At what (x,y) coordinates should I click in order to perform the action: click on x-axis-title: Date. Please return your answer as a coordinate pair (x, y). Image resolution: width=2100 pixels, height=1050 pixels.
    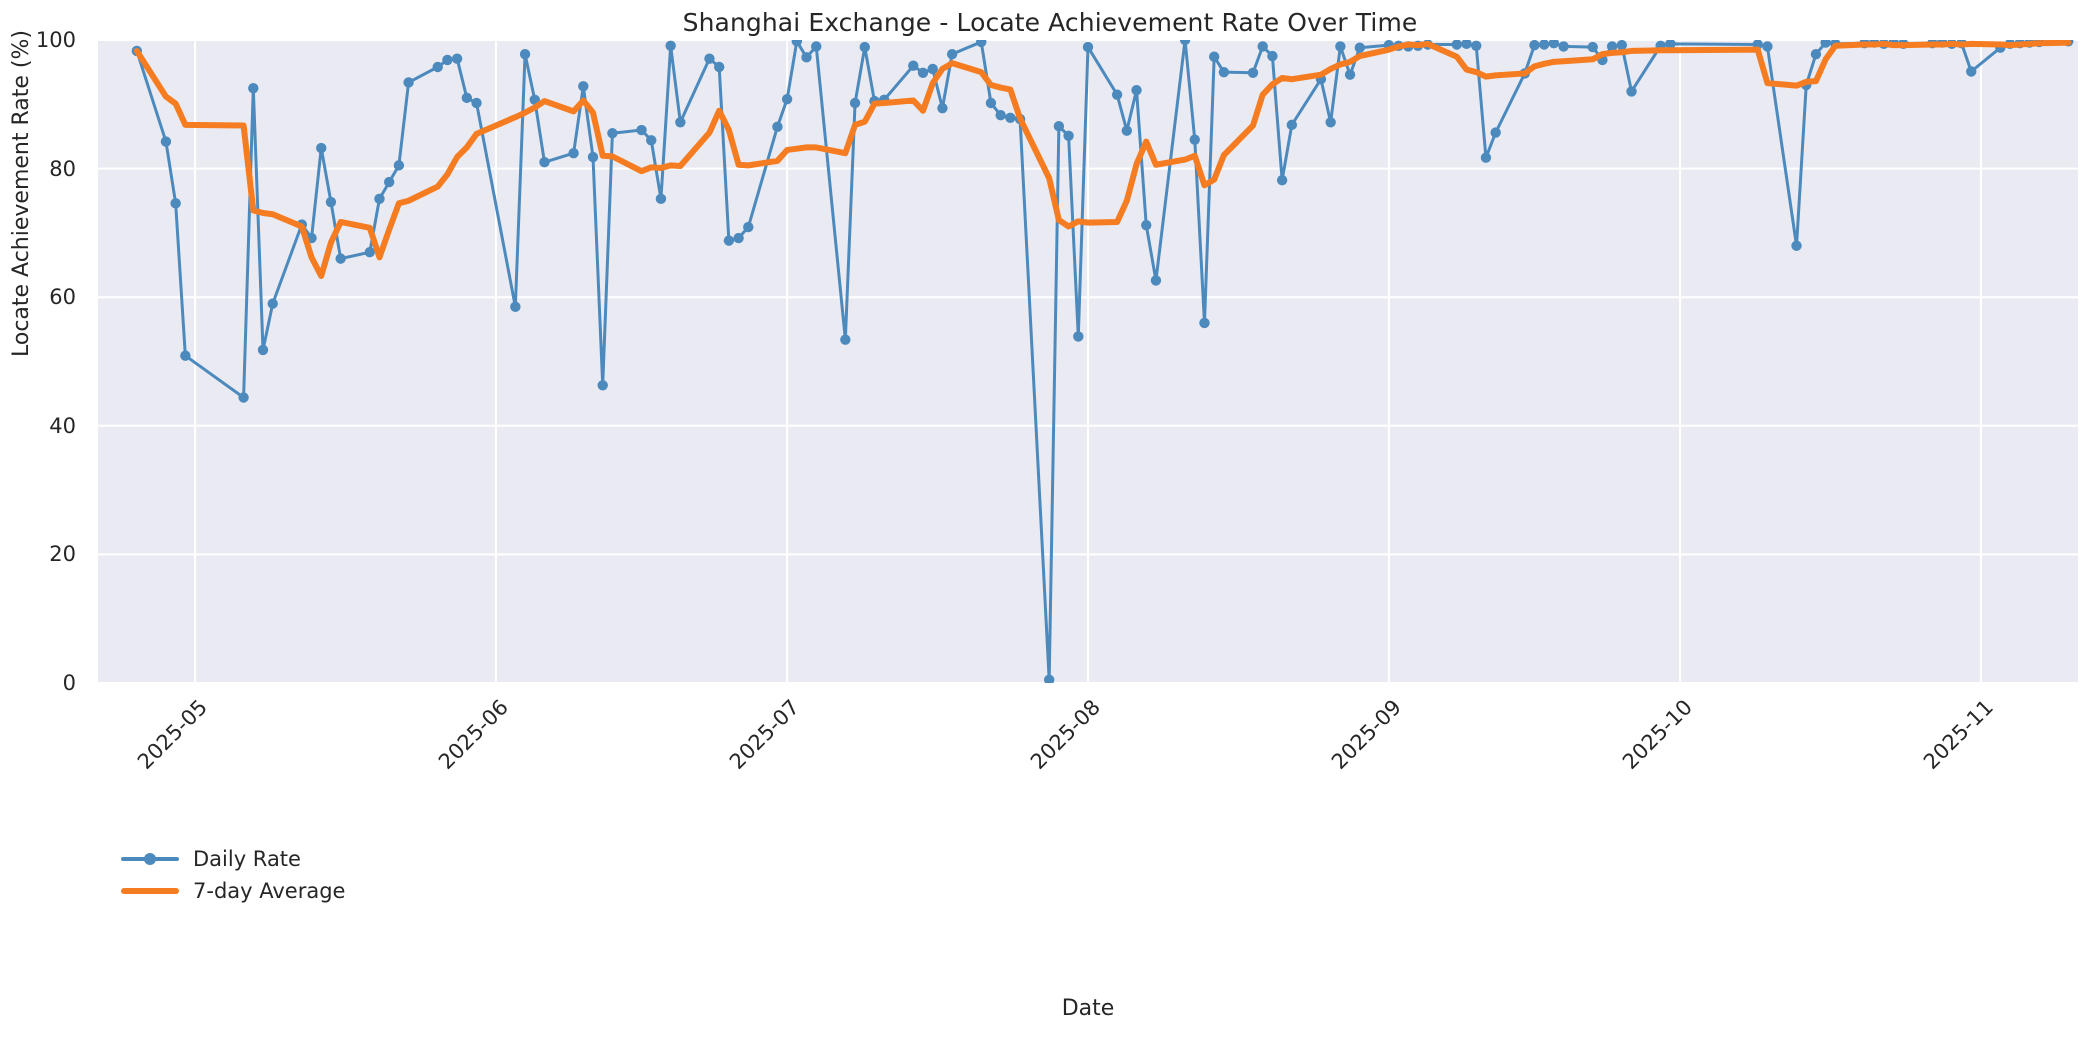
    Looking at the image, I should click on (1088, 1008).